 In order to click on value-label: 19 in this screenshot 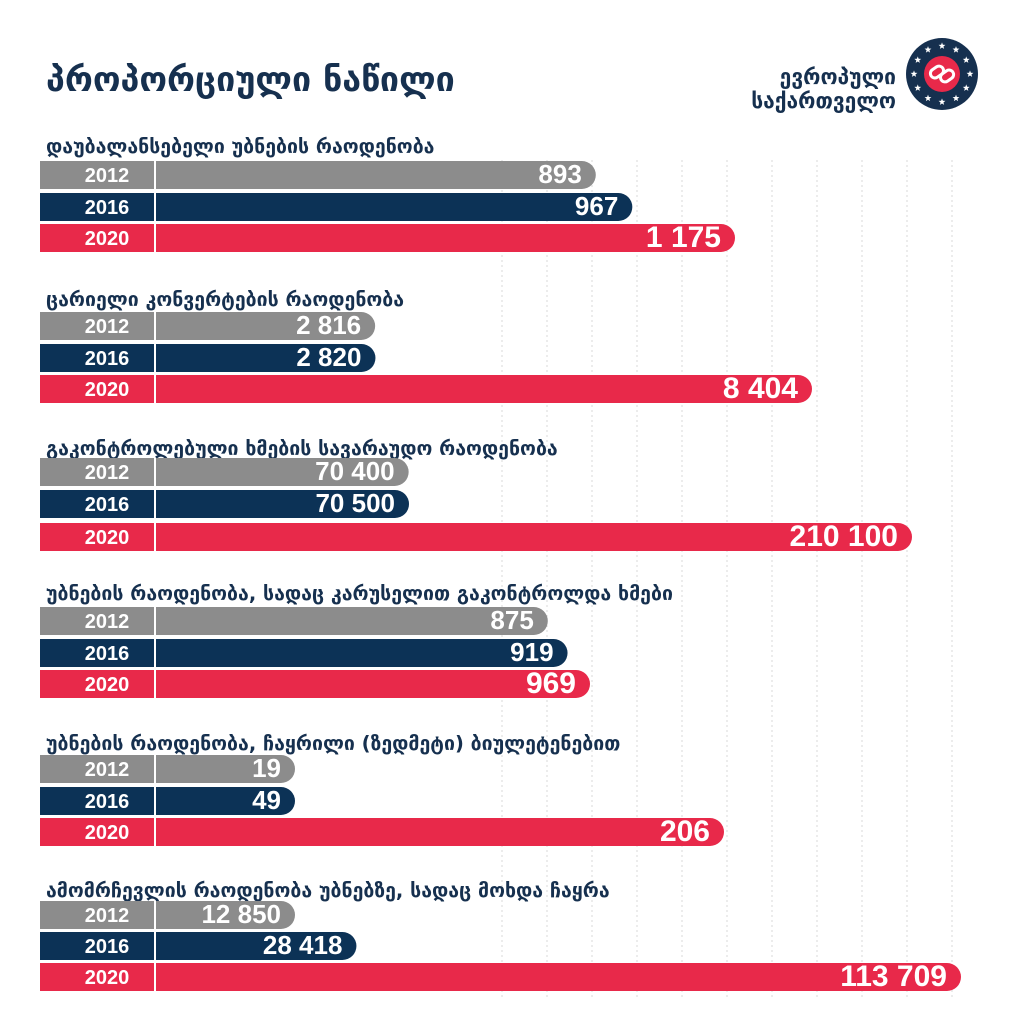, I will do `click(266, 768)`.